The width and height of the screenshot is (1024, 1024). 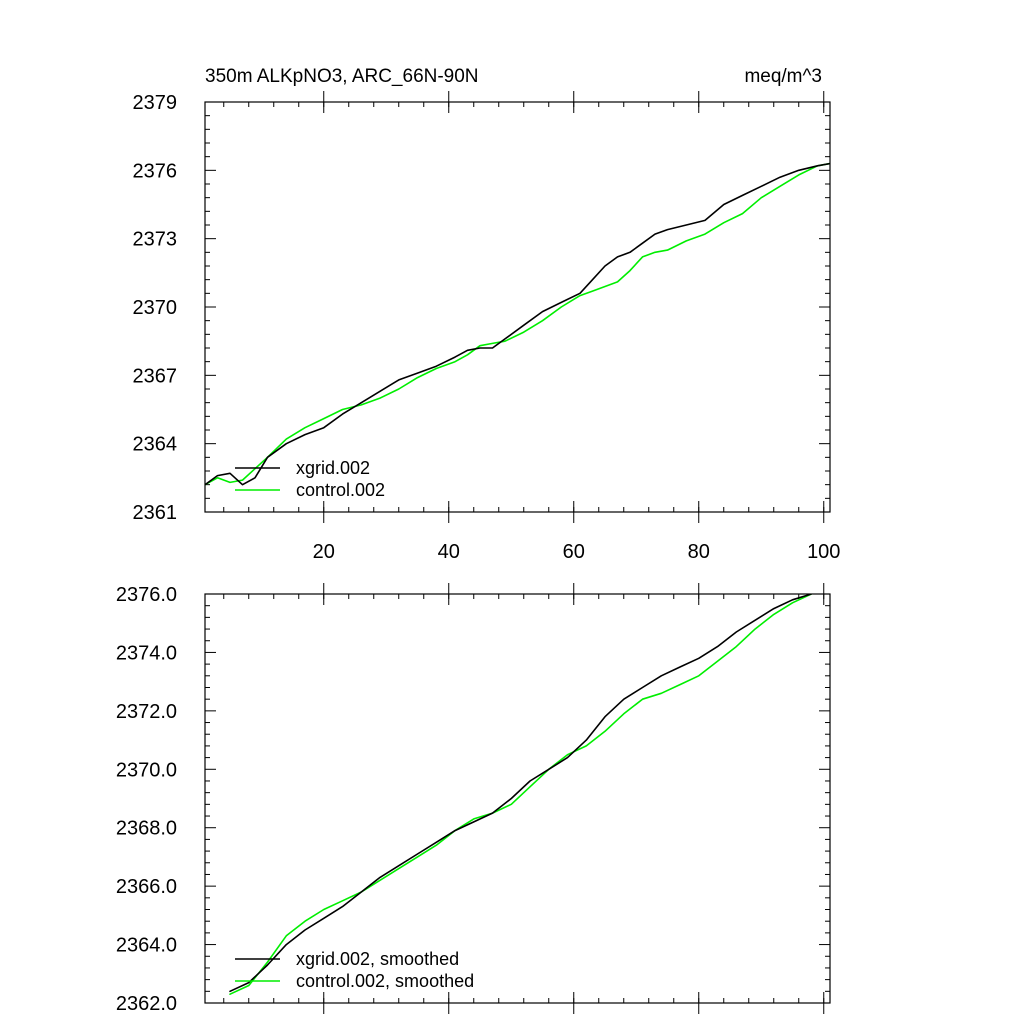 What do you see at coordinates (146, 887) in the screenshot?
I see `y-tick-label: 2366.0` at bounding box center [146, 887].